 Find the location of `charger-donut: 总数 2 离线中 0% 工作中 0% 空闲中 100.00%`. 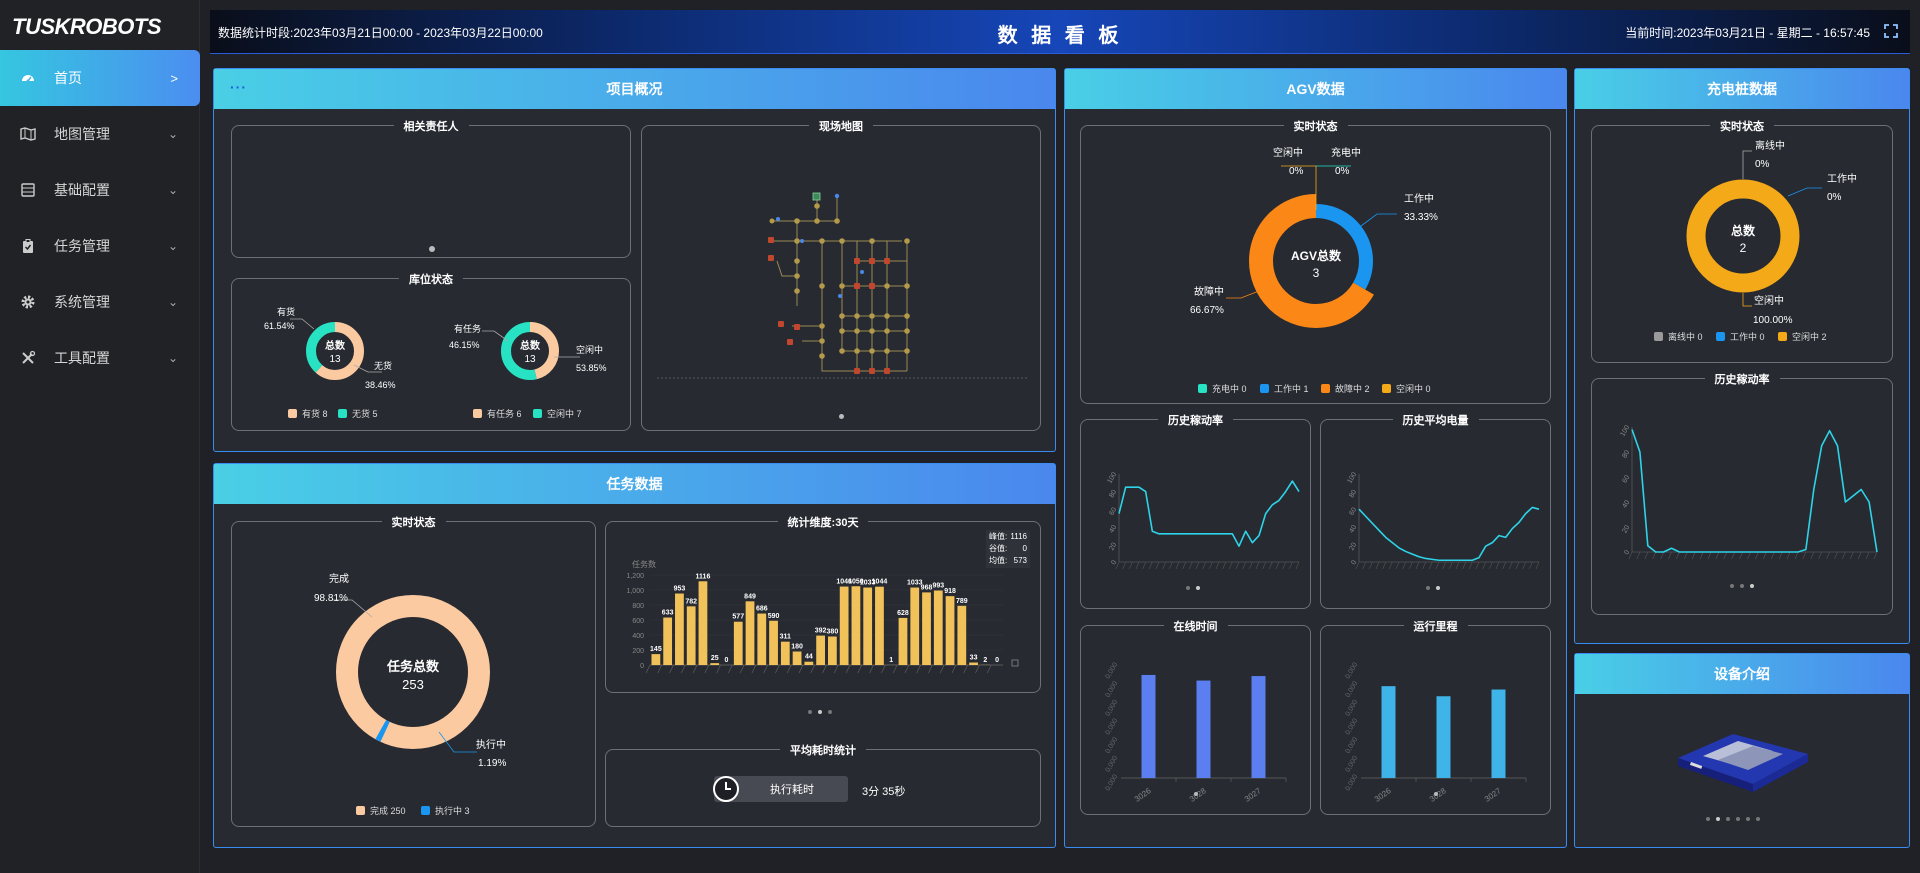

charger-donut: 总数 2 离线中 0% 工作中 0% 空闲中 100.00% is located at coordinates (1771, 232).